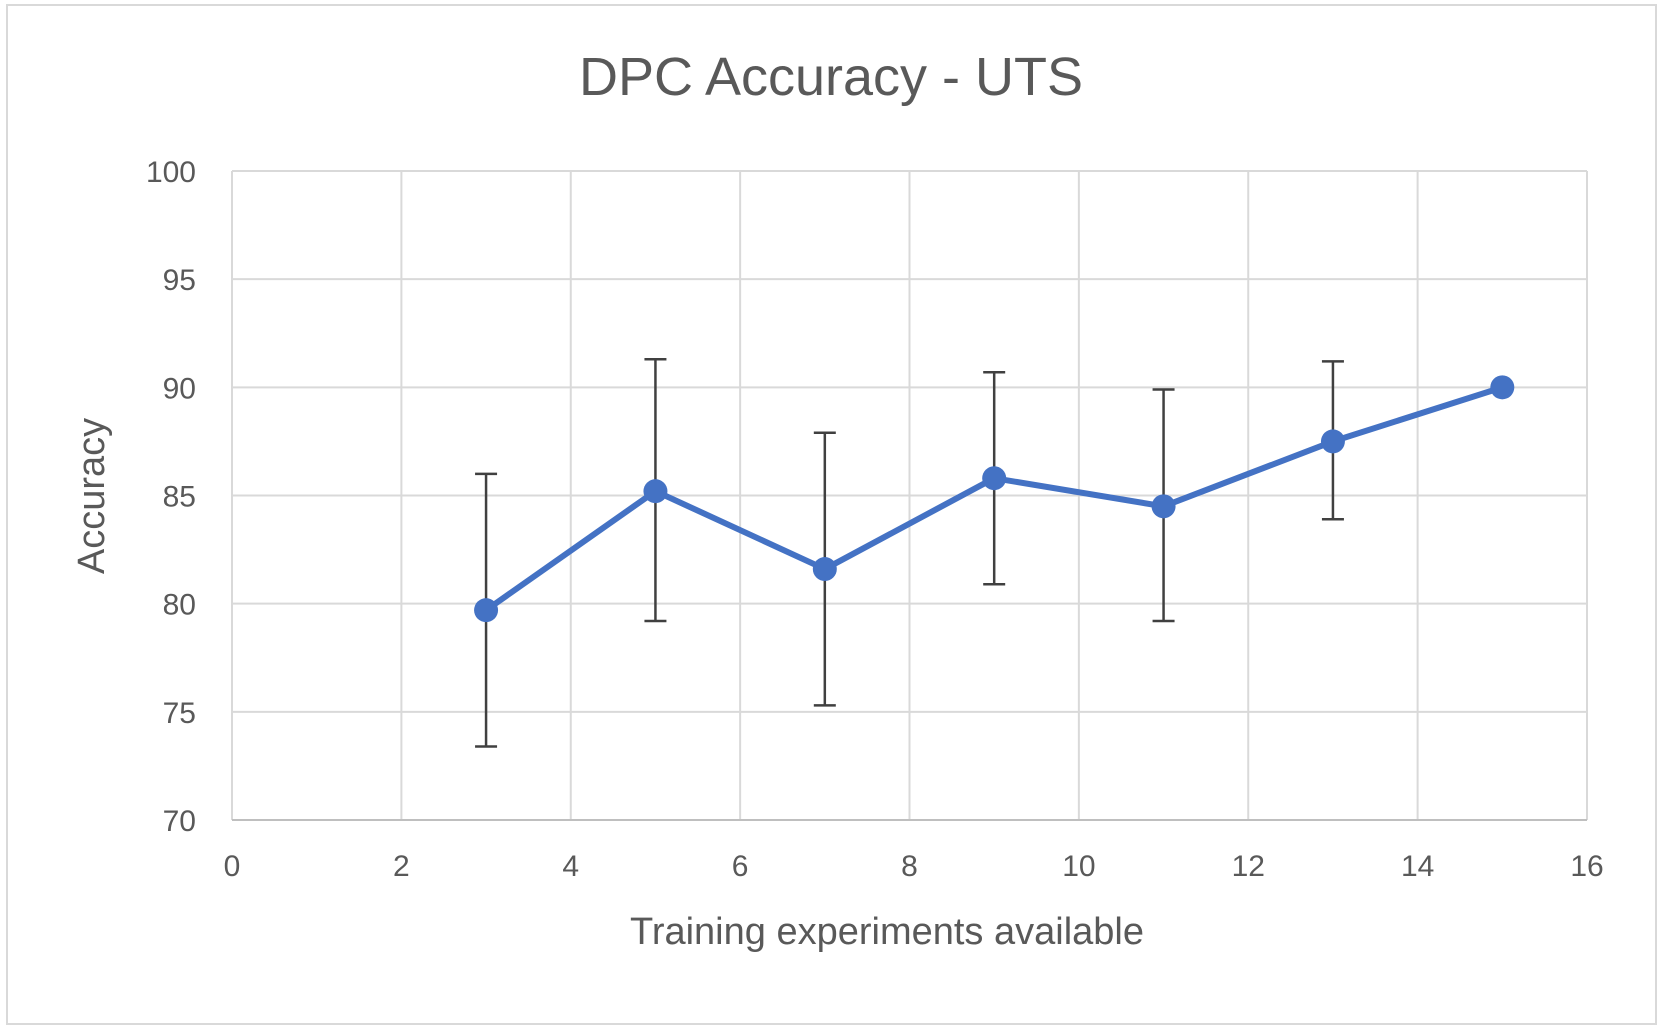 This screenshot has width=1663, height=1031. I want to click on x-tick-6: 6, so click(740, 866).